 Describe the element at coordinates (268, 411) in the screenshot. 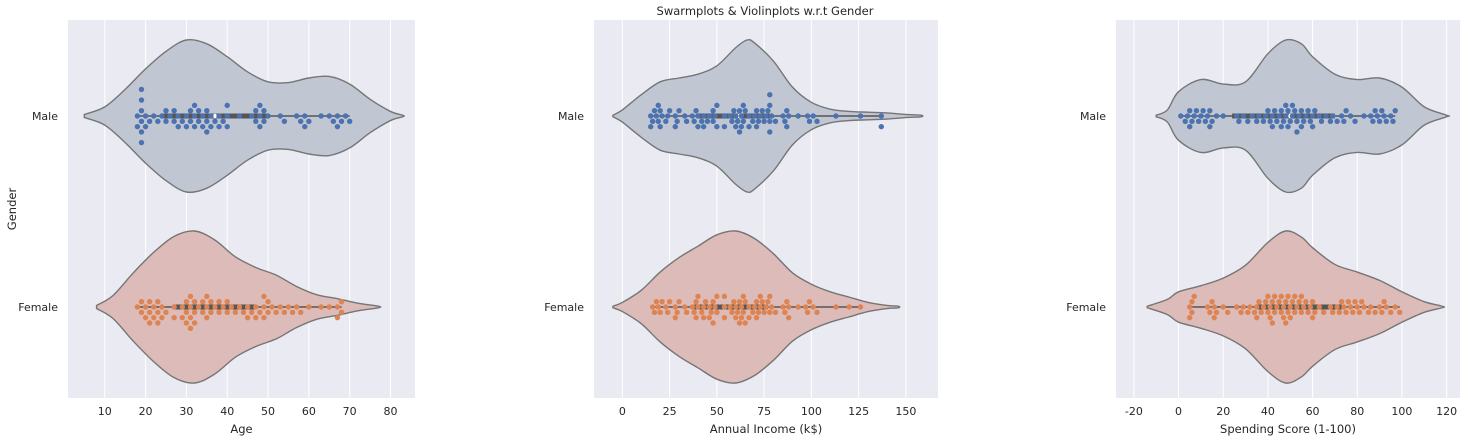

I see `x-tick-label: 50` at that location.